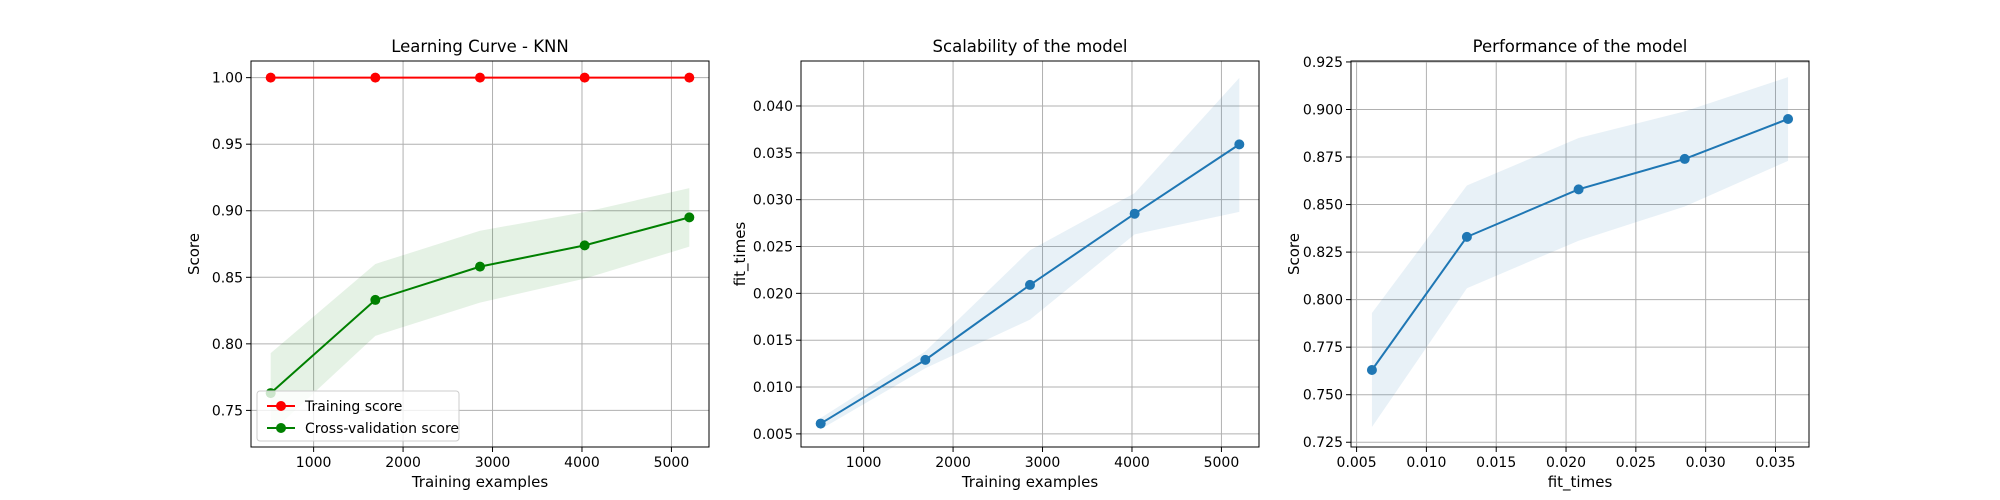  Describe the element at coordinates (773, 107) in the screenshot. I see `y-tick-label: 0.040` at that location.